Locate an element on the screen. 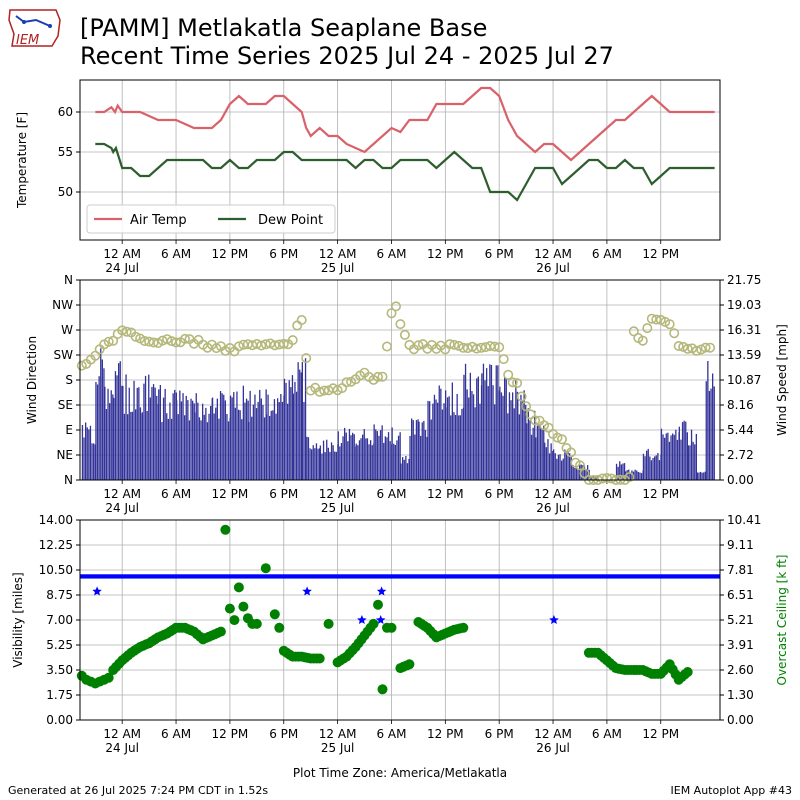  legend-box is located at coordinates (211, 219).